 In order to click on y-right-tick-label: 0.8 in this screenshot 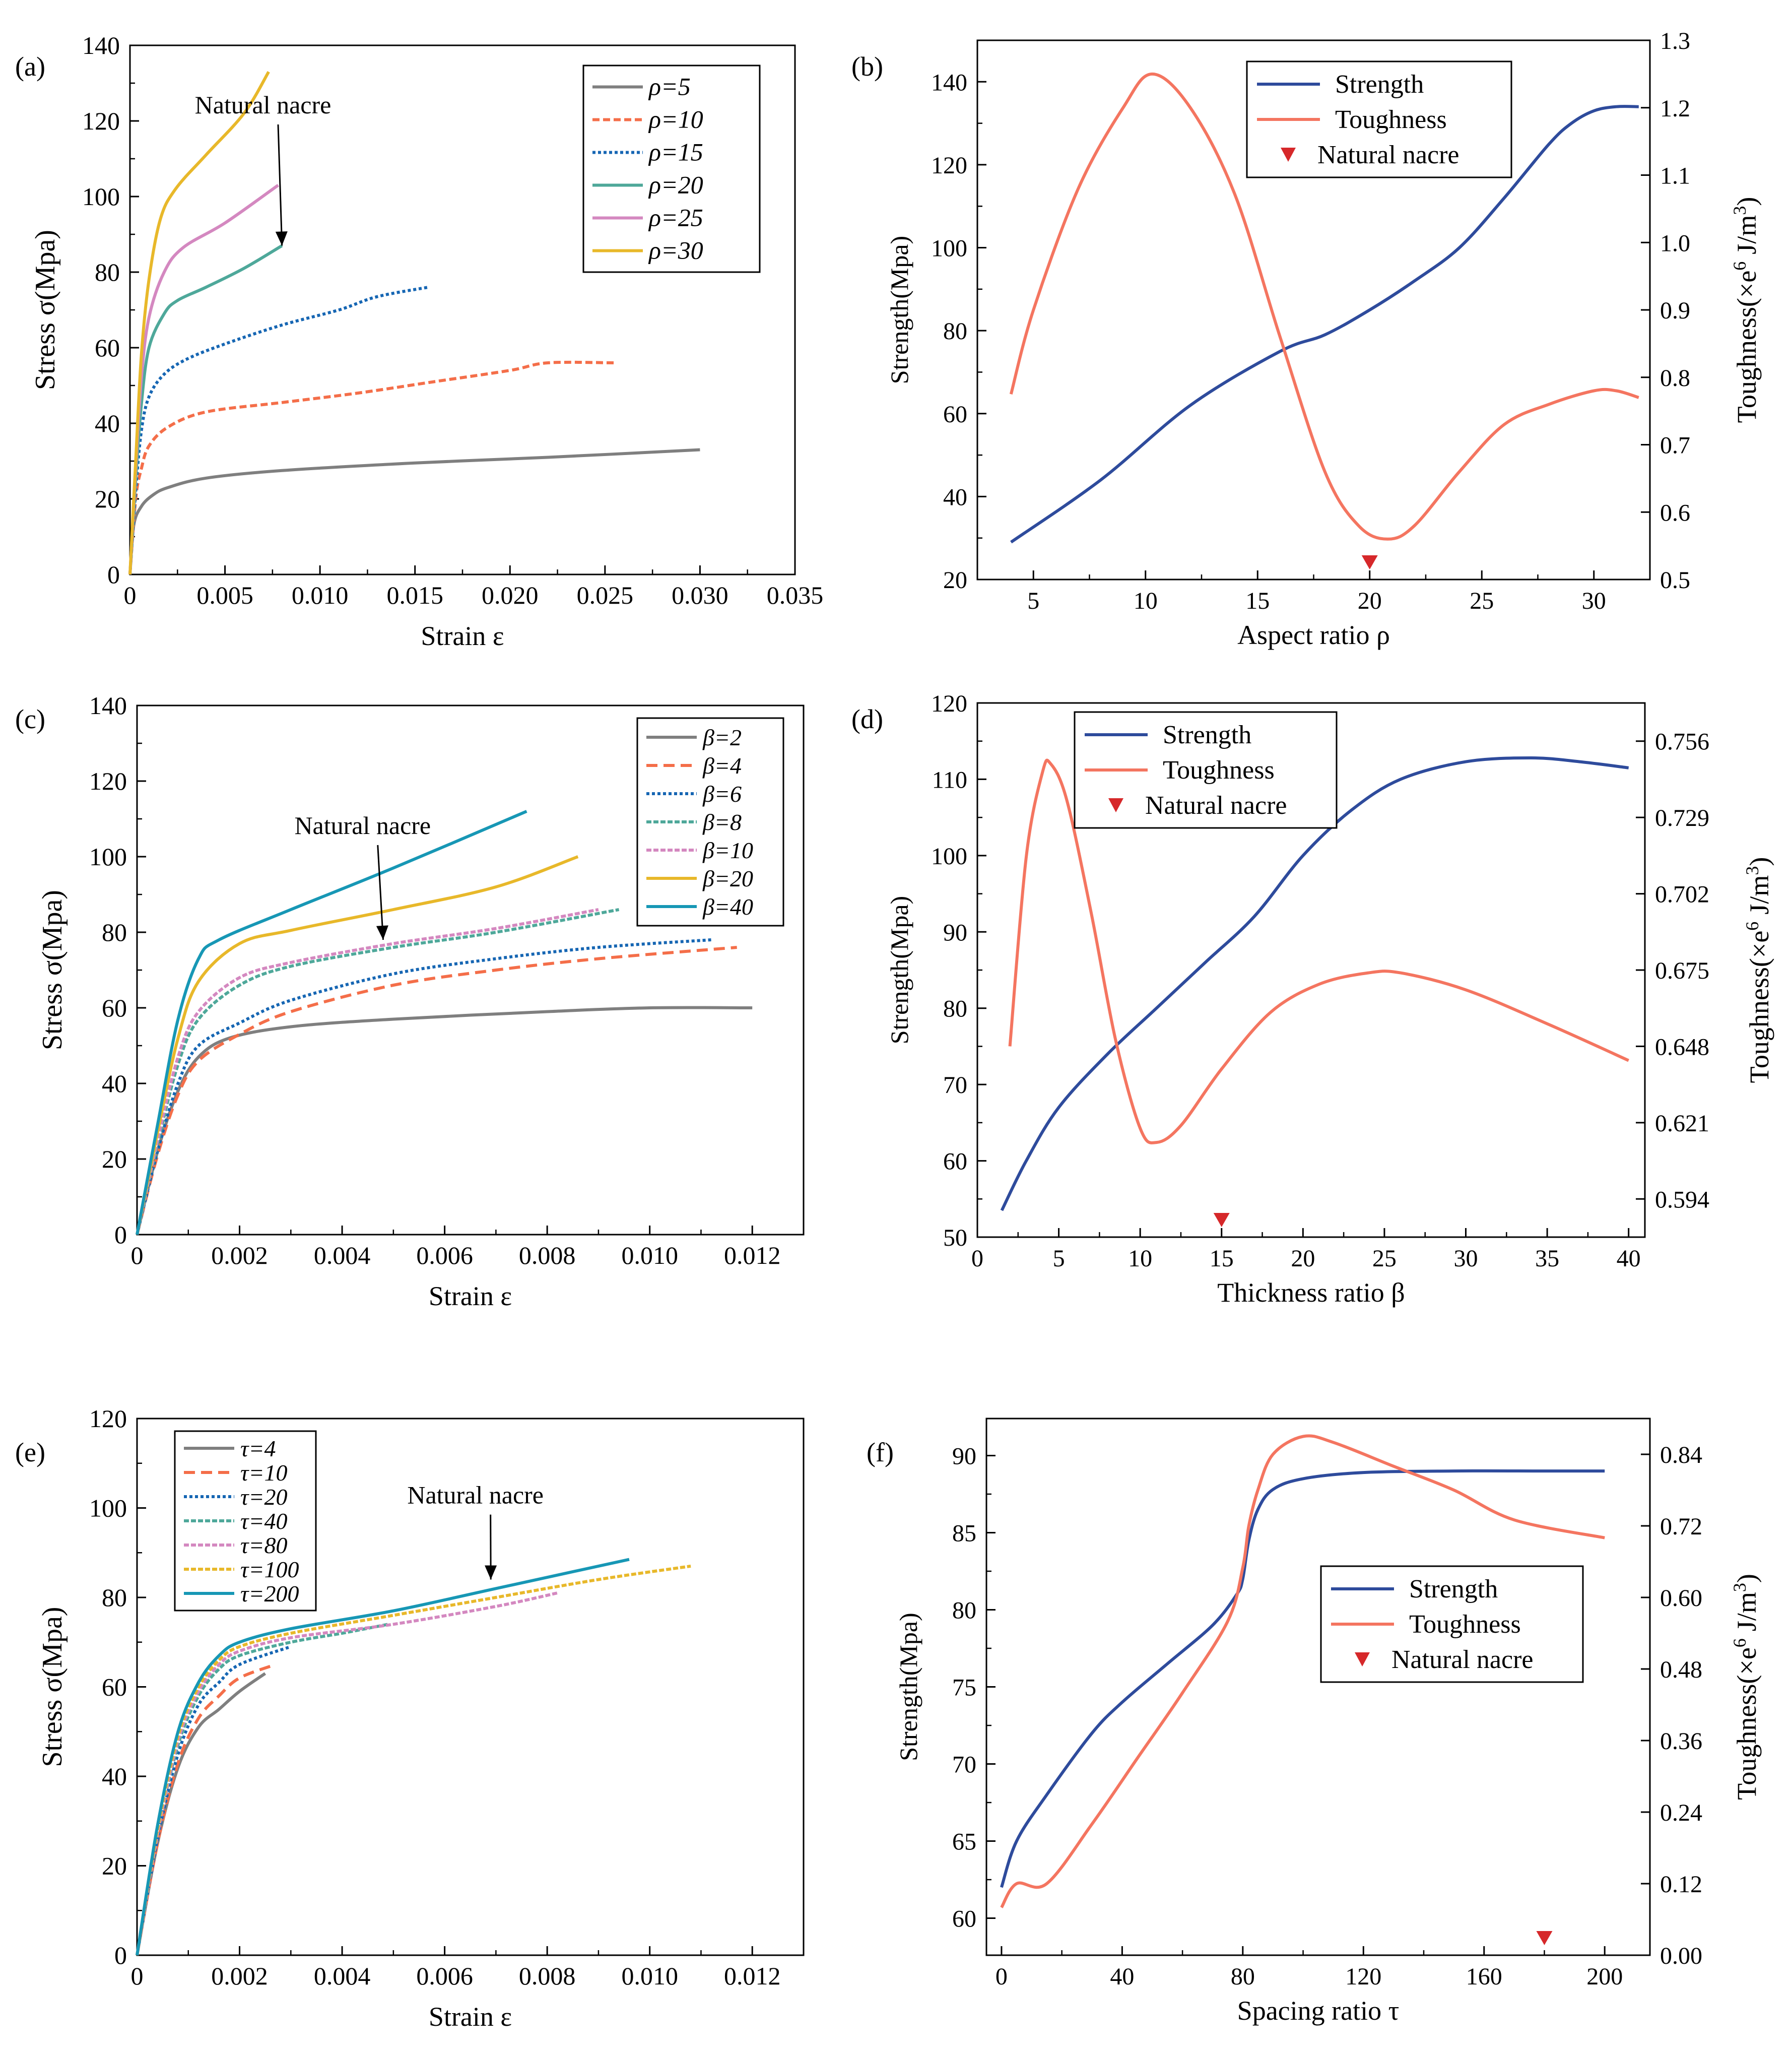, I will do `click(1675, 378)`.